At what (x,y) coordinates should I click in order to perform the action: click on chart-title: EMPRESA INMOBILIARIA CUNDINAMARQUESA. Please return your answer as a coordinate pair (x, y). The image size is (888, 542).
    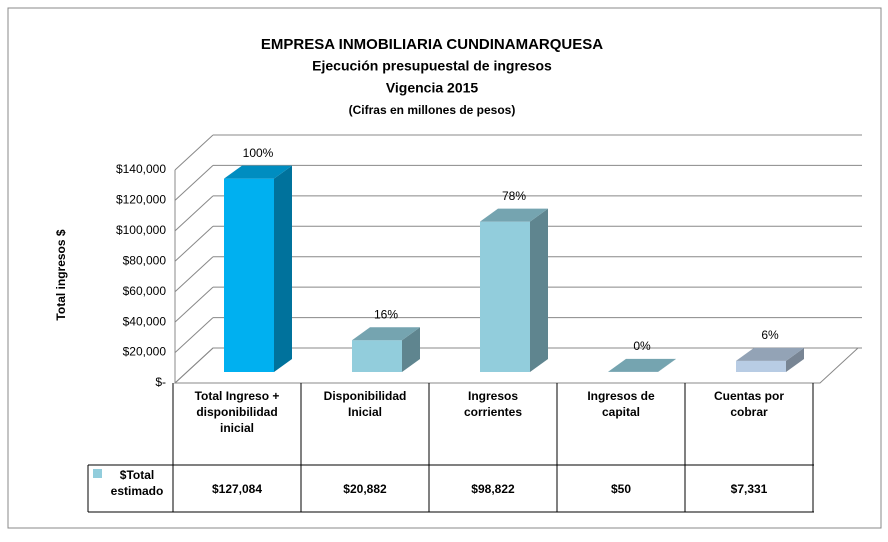
    Looking at the image, I should click on (432, 44).